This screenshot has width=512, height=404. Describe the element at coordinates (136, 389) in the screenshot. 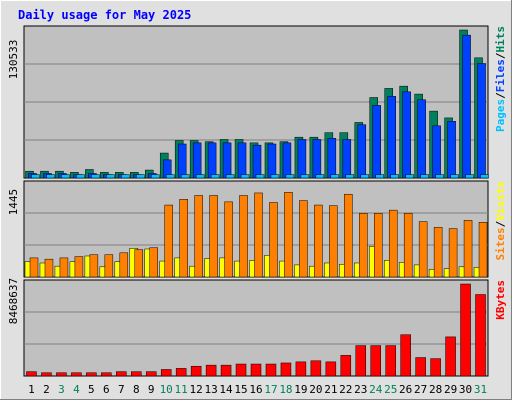

I see `x-tick-label: 8` at that location.